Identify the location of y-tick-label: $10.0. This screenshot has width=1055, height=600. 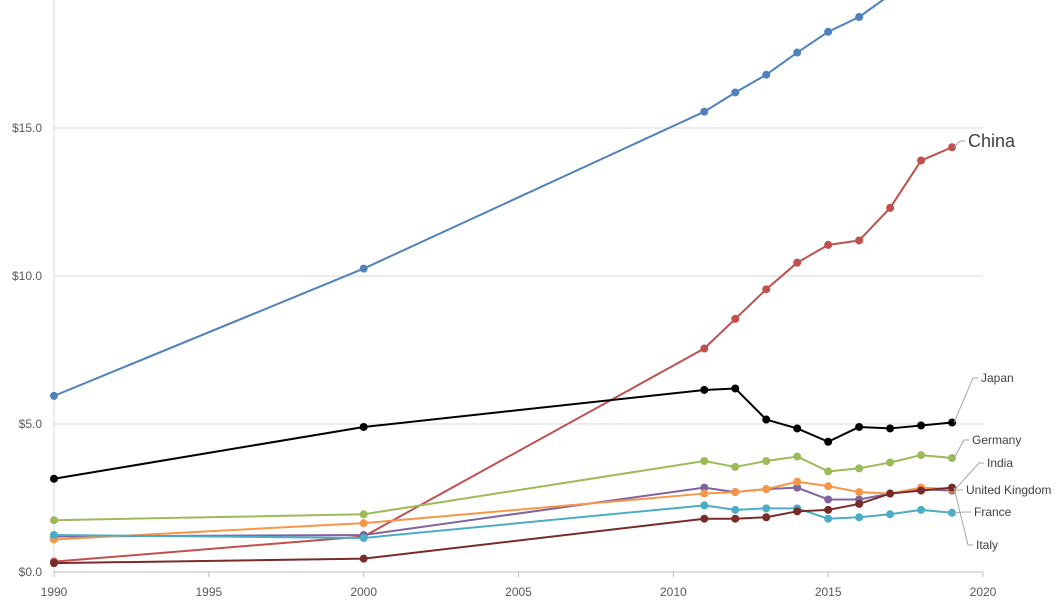
(27, 276).